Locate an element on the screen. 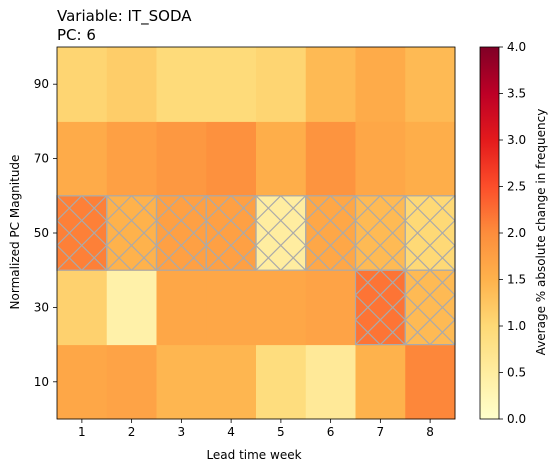 This screenshot has width=558, height=471. colorbar is located at coordinates (489, 233).